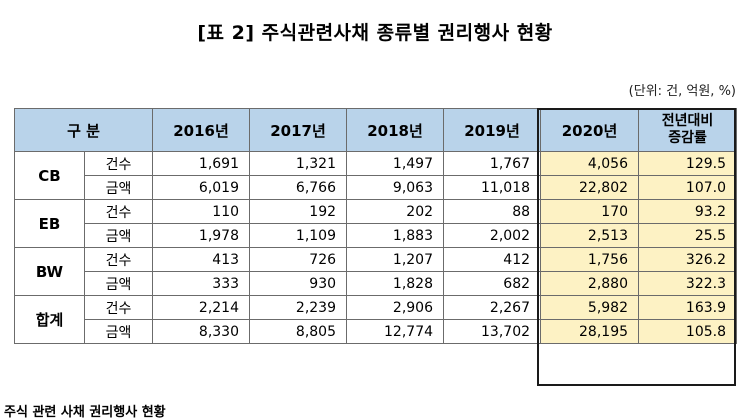 The image size is (750, 420). Describe the element at coordinates (49, 223) in the screenshot. I see `group-label: EB` at that location.